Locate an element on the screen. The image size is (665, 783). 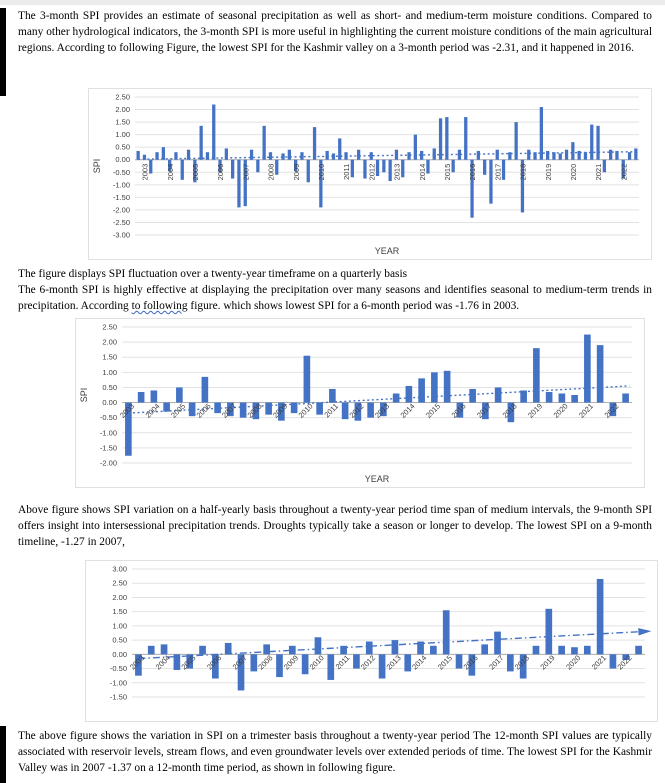
svg-text: 3.00 is located at coordinates (119, 569).